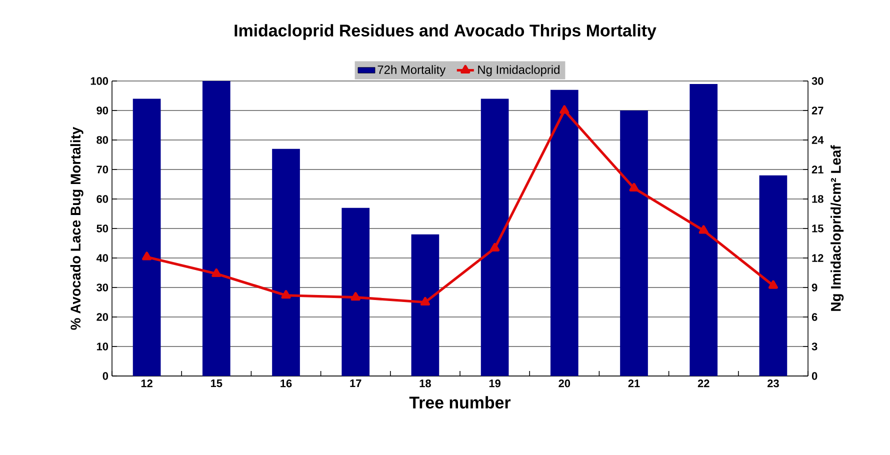  What do you see at coordinates (818, 81) in the screenshot?
I see `y2-tick-label: 30` at bounding box center [818, 81].